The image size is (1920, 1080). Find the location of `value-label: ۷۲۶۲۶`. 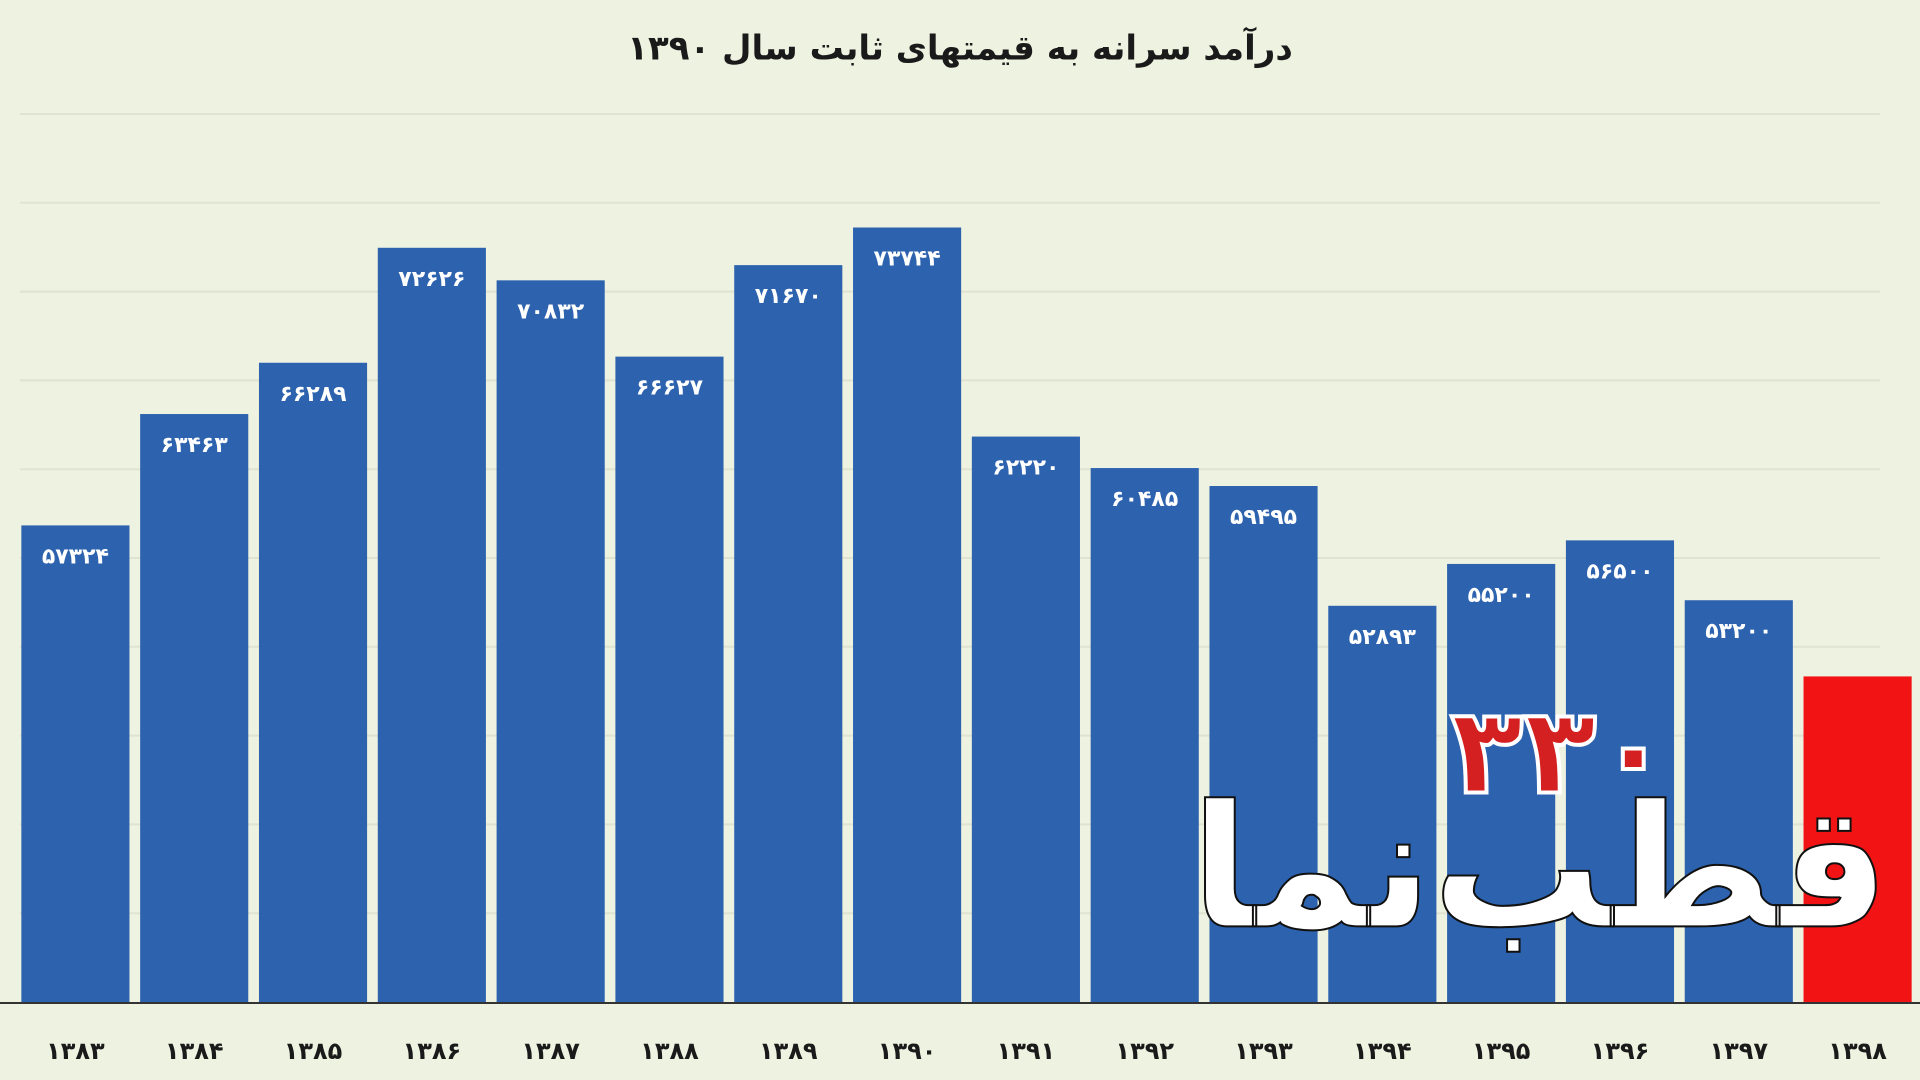

value-label: ۷۲۶۲۶ is located at coordinates (431, 279).